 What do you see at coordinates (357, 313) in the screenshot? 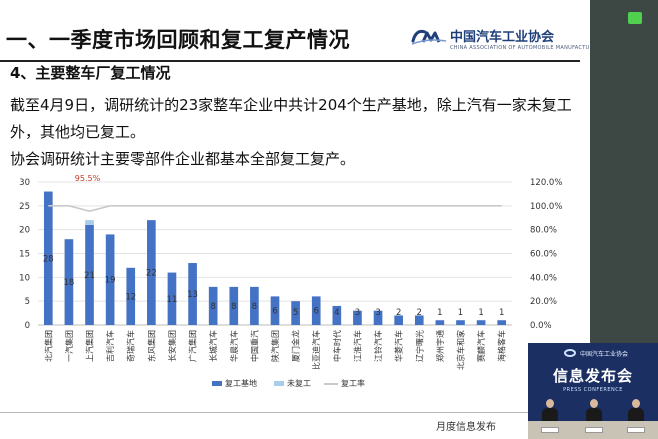
I see `bar-data-label: 3` at bounding box center [357, 313].